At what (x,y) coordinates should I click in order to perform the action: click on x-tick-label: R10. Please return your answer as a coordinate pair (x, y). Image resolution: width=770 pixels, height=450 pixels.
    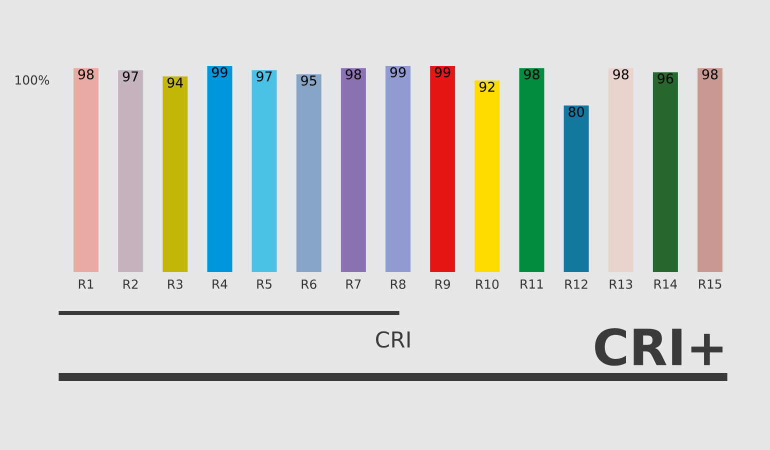
    Looking at the image, I should click on (487, 284).